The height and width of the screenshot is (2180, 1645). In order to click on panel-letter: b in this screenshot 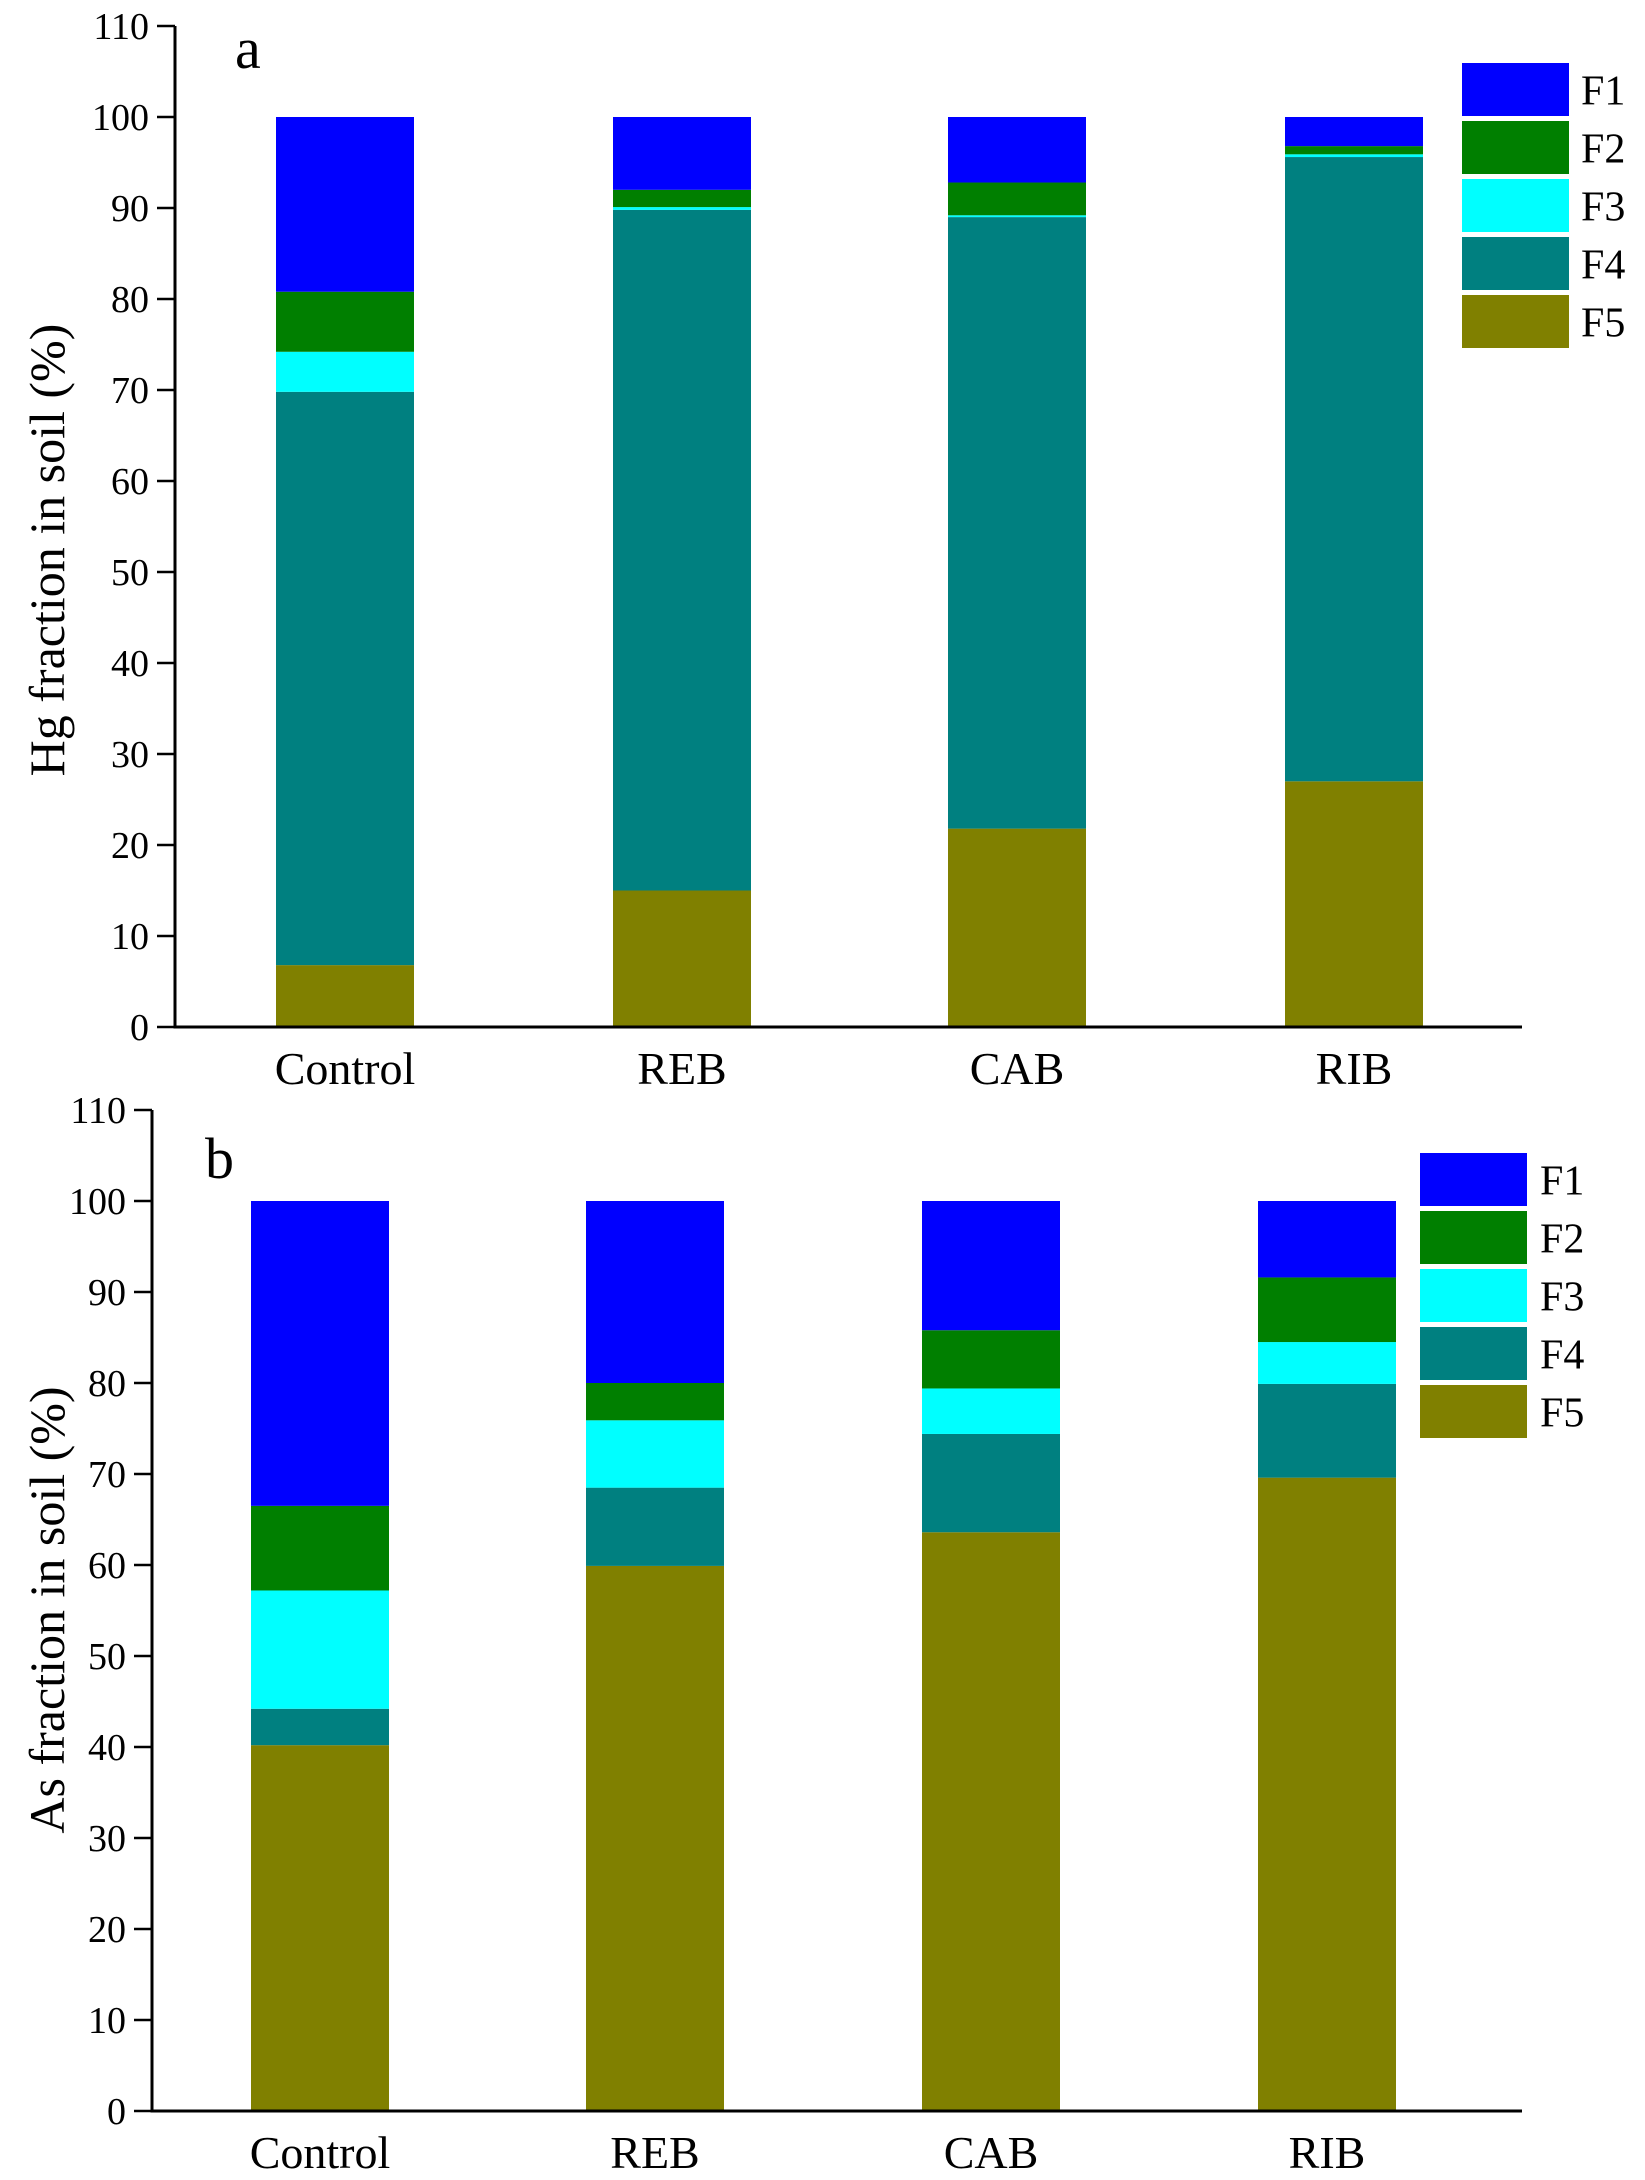, I will do `click(219, 1158)`.